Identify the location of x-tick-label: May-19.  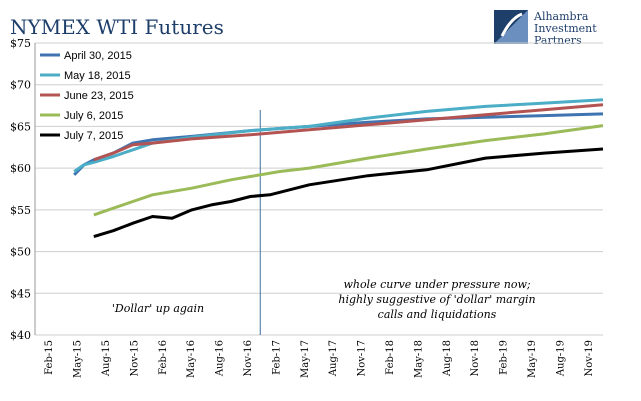
(532, 359).